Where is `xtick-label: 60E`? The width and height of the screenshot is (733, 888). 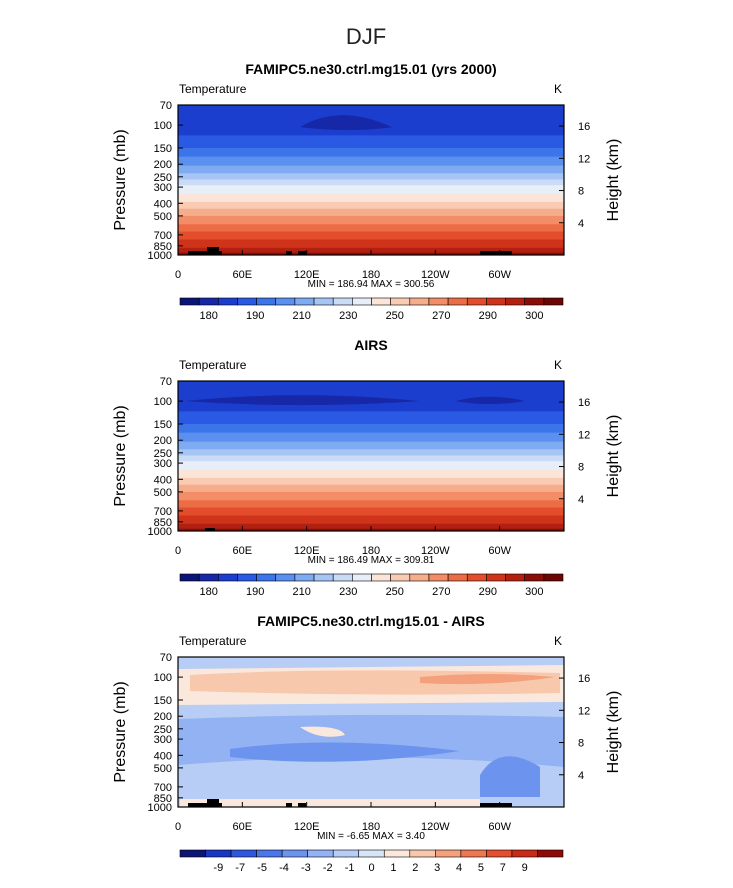
xtick-label: 60E is located at coordinates (243, 551).